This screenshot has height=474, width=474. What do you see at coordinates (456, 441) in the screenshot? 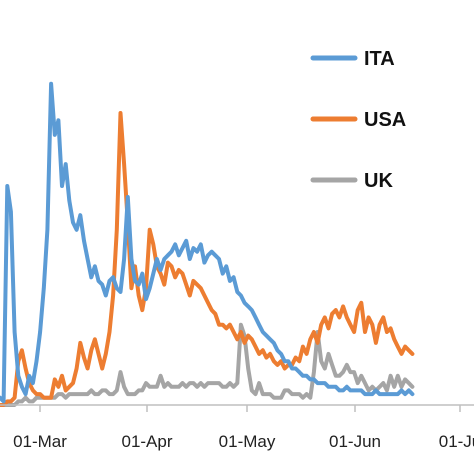
I see `x-tick-label: 01-Ju` at bounding box center [456, 441].